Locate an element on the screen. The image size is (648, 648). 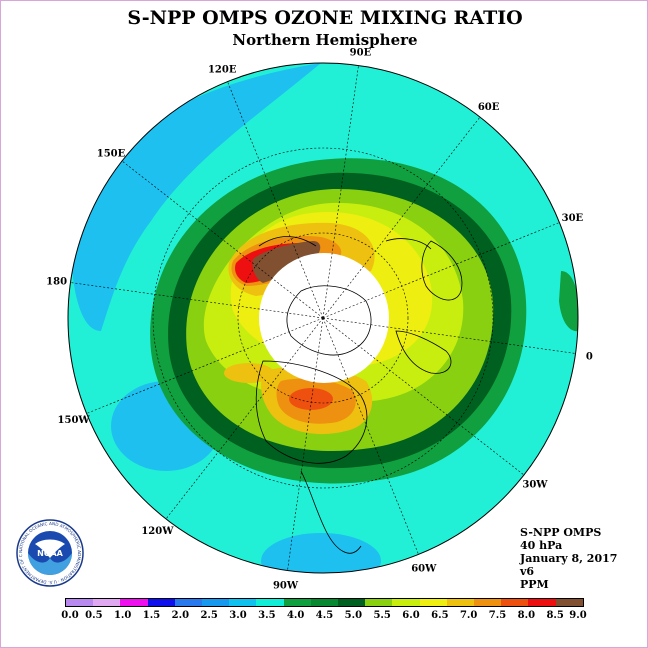
colorbar-tick-label: 7.5 is located at coordinates (497, 615).